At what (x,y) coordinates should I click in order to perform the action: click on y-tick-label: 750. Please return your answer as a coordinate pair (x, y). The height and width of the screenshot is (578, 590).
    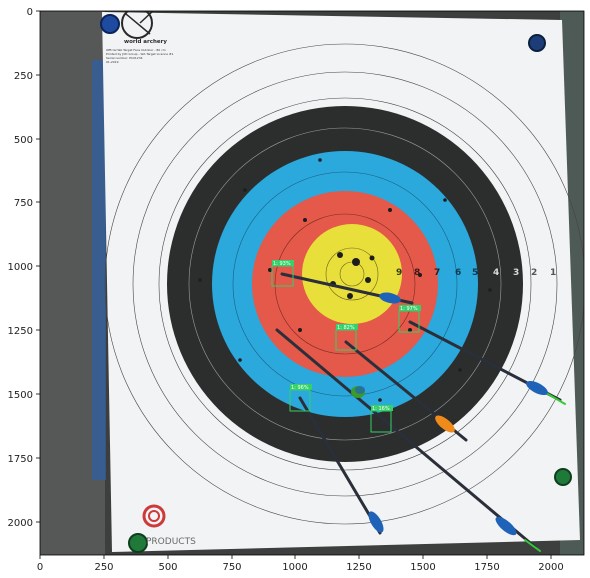
    Looking at the image, I should click on (23, 203).